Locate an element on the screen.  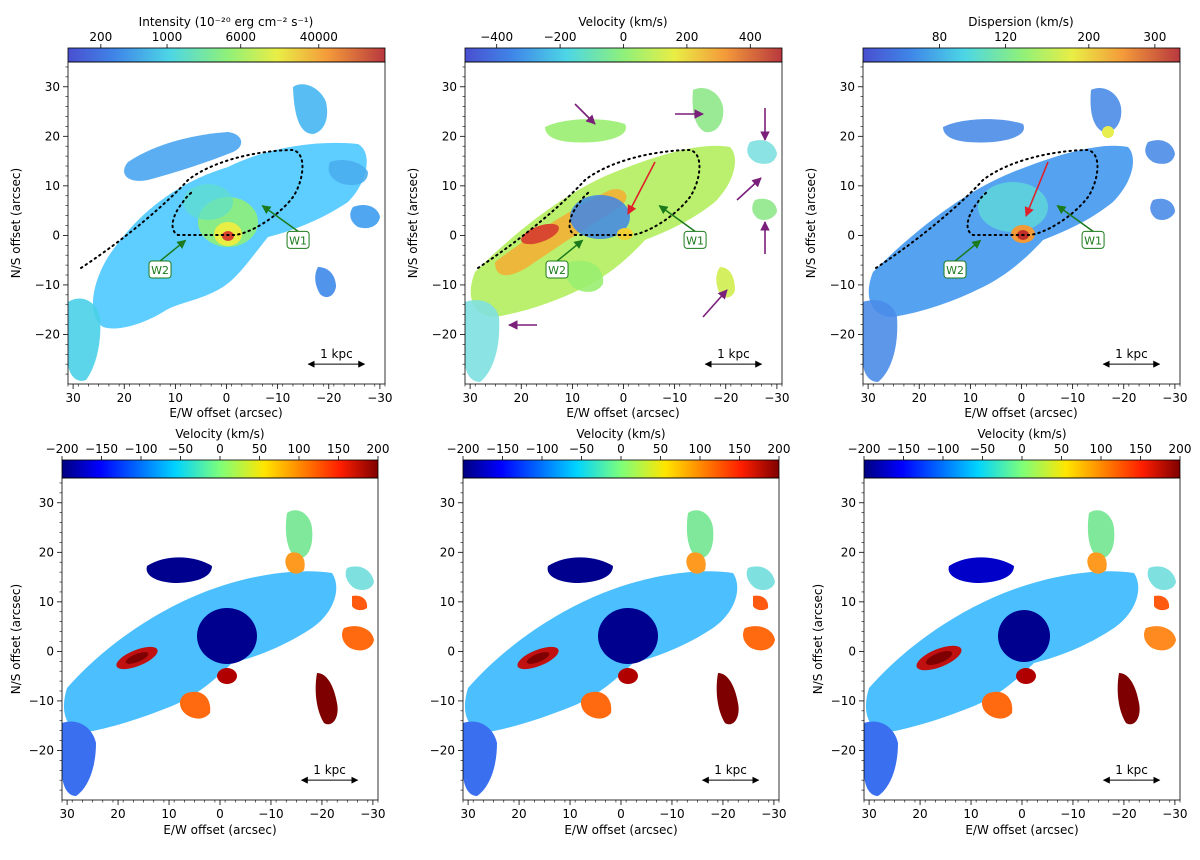
colorbar-tick-label: 50 is located at coordinates (660, 449).